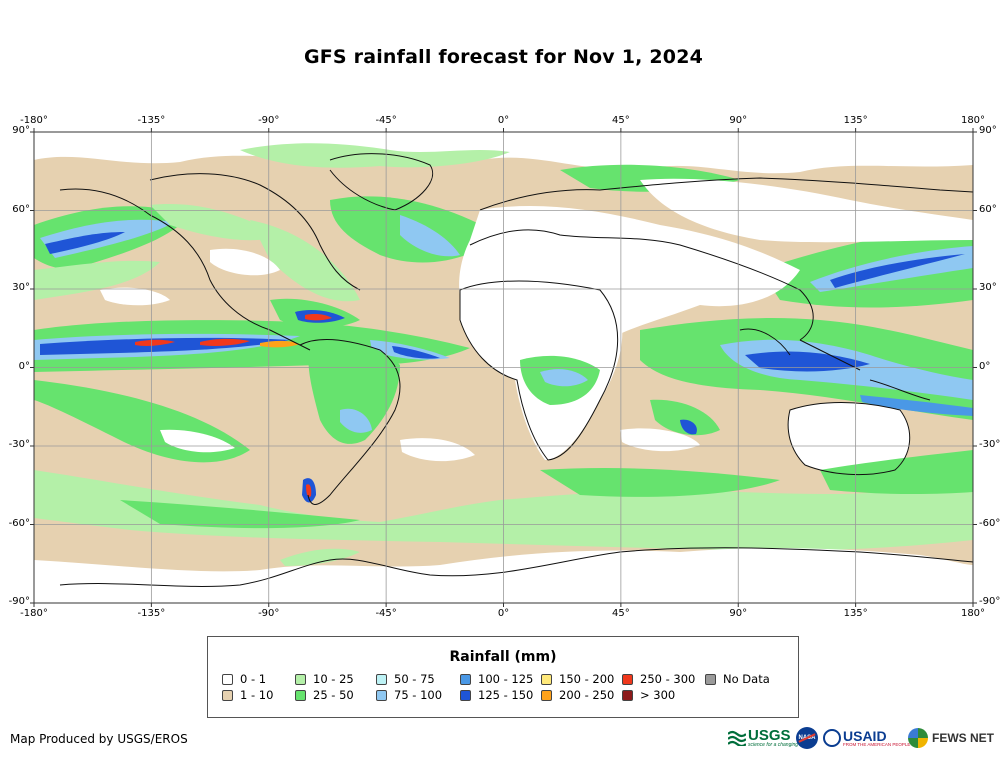 The width and height of the screenshot is (1007, 758). I want to click on legend-label: 10 - 25, so click(333, 679).